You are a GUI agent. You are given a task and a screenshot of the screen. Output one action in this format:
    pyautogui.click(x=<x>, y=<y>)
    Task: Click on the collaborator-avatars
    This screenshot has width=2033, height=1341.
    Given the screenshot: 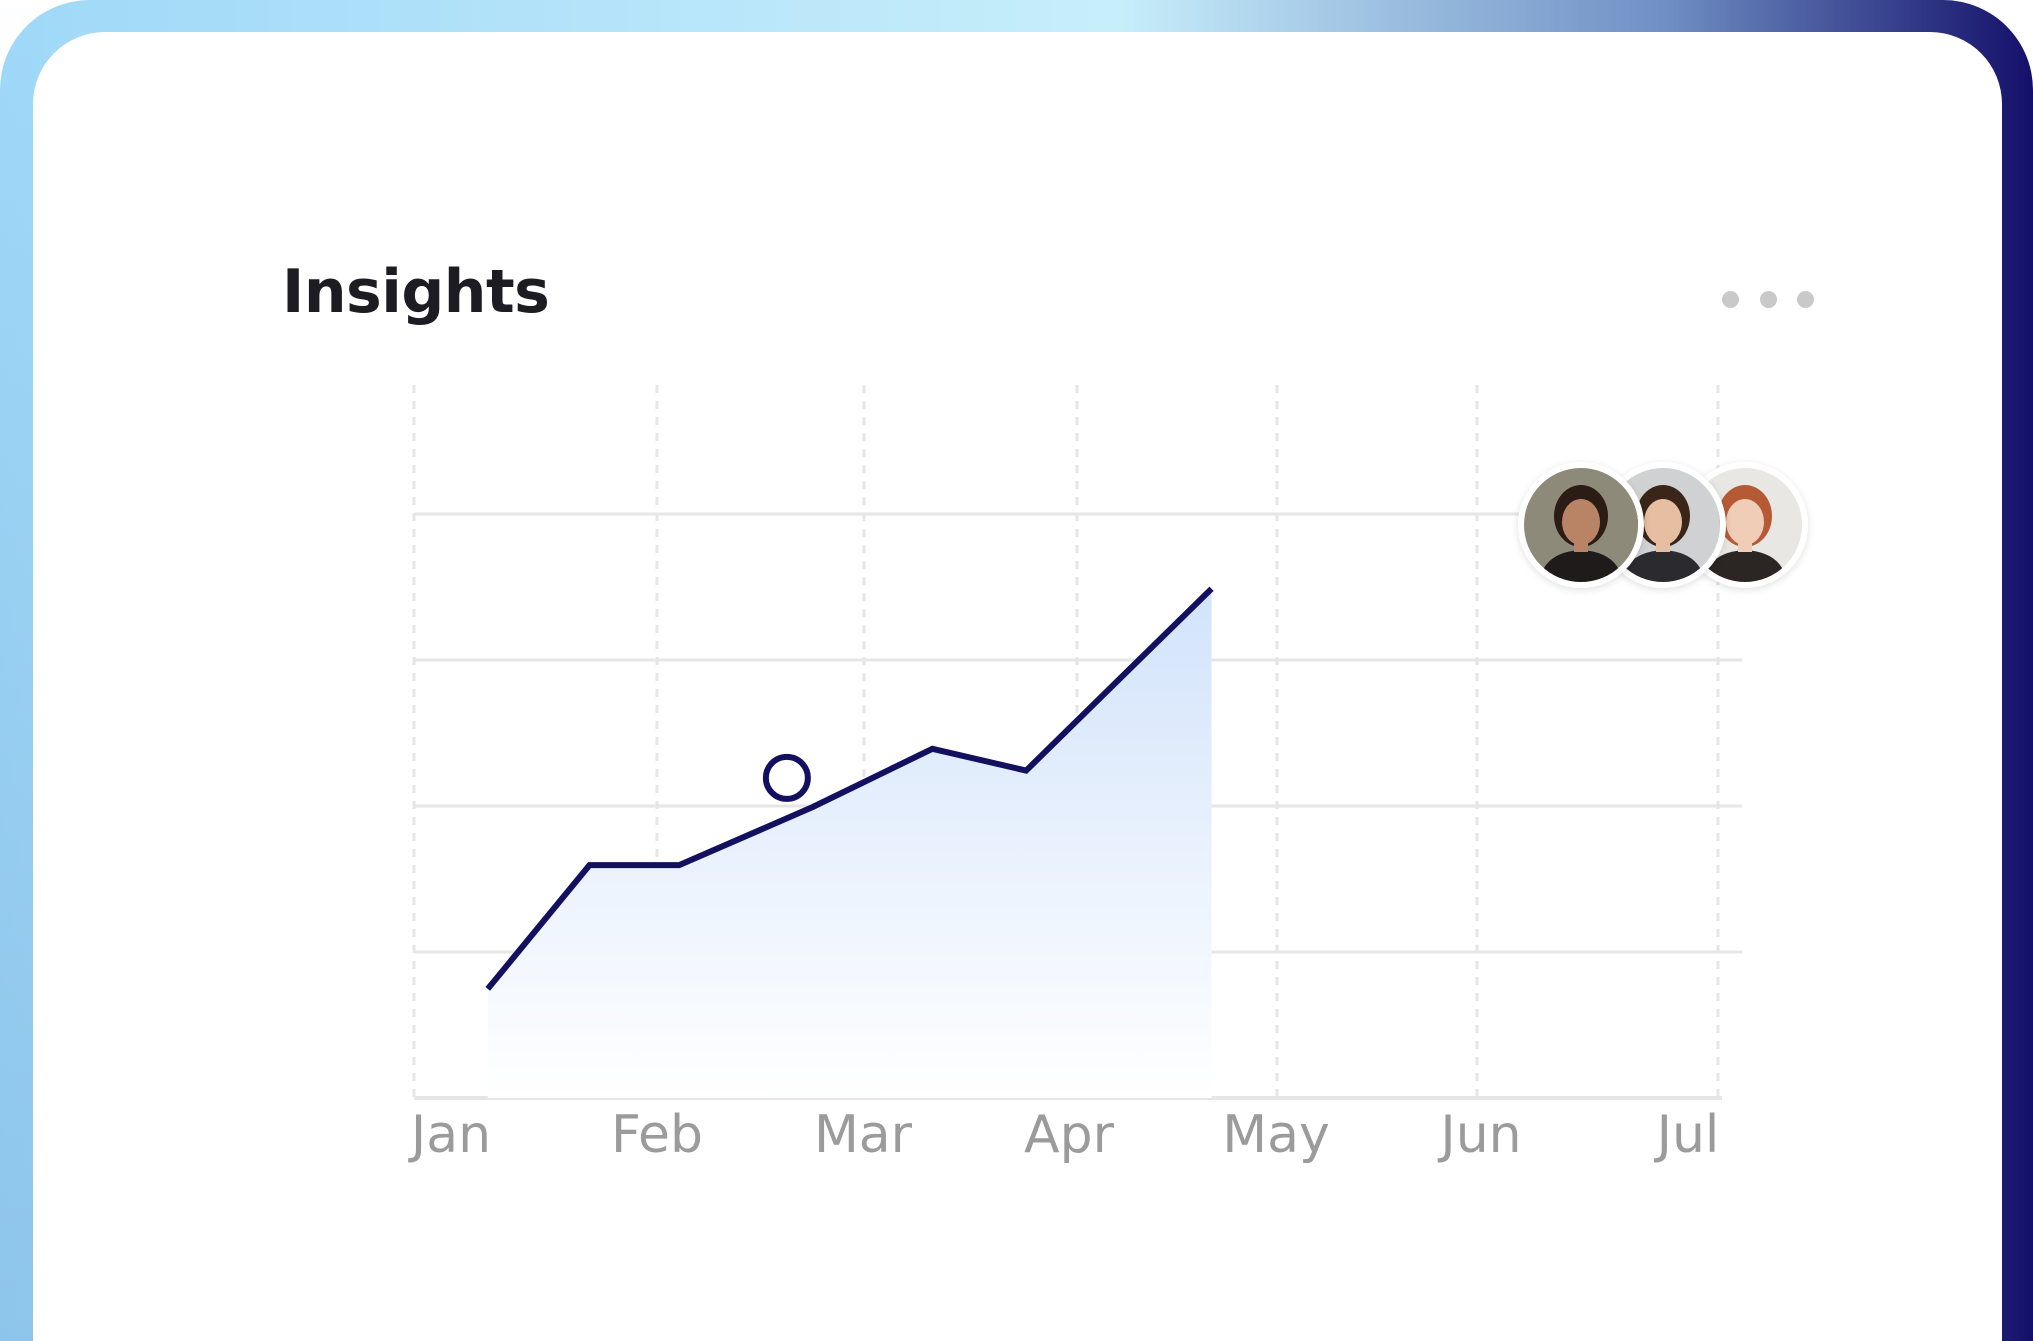 What is the action you would take?
    pyautogui.click(x=1663, y=525)
    